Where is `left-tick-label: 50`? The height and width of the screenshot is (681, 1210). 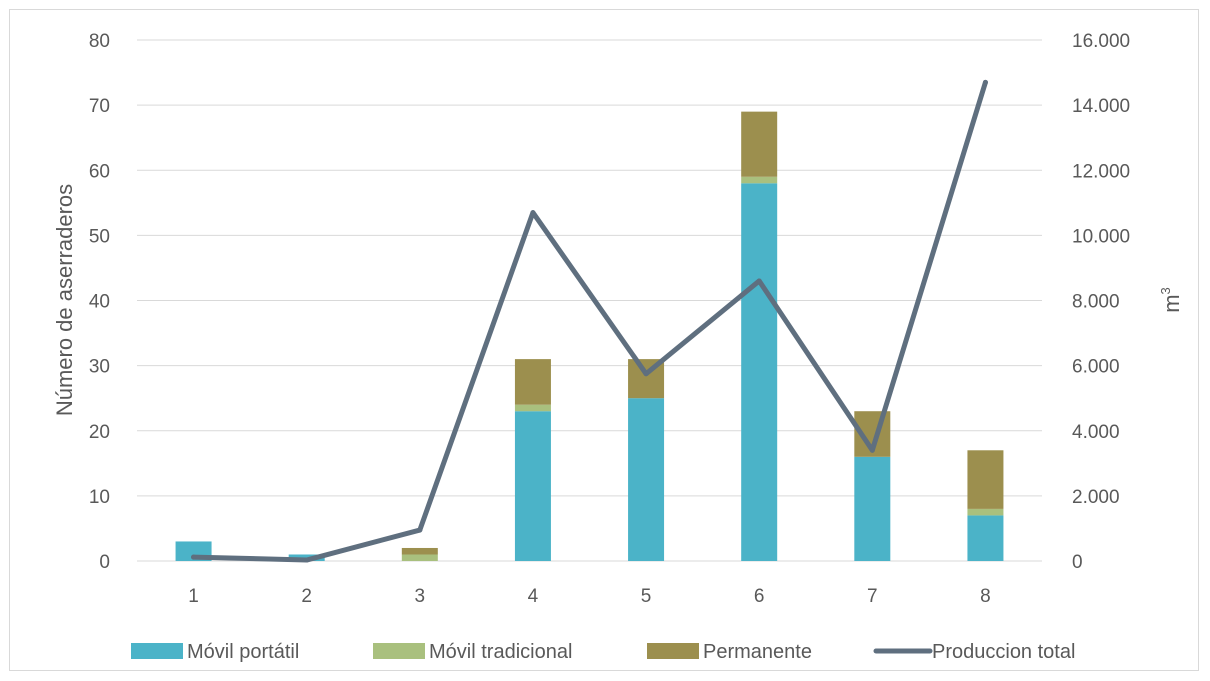
left-tick-label: 50 is located at coordinates (99, 236).